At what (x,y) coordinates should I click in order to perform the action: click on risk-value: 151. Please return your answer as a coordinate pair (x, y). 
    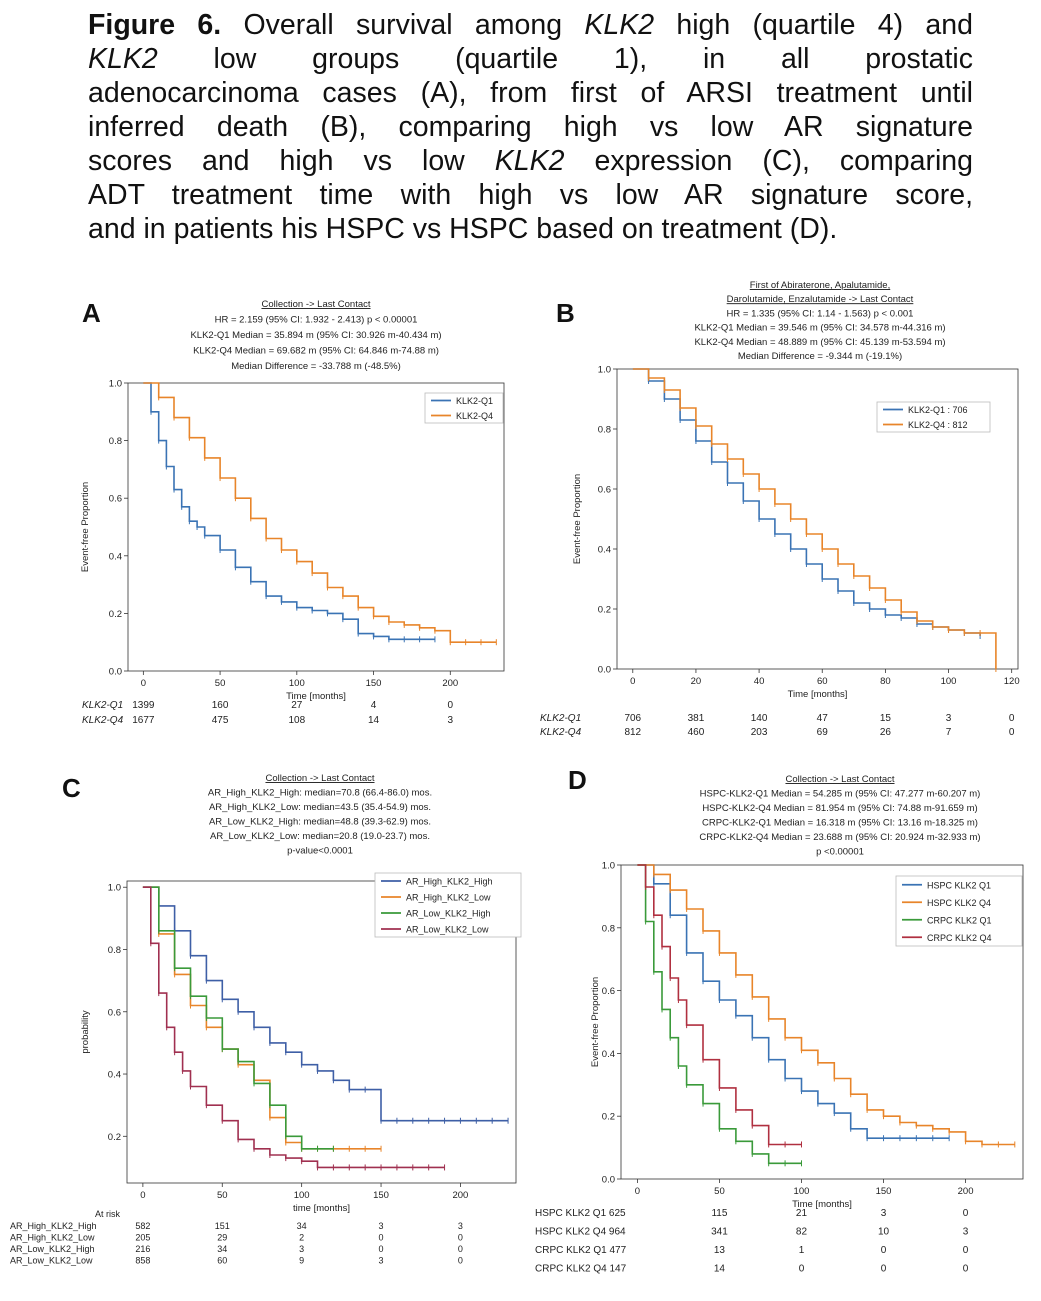
    Looking at the image, I should click on (222, 1226).